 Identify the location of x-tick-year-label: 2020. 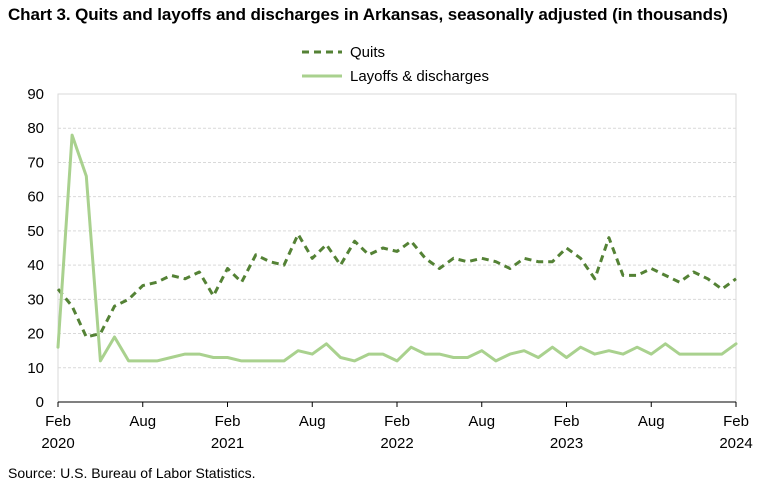
(57, 443).